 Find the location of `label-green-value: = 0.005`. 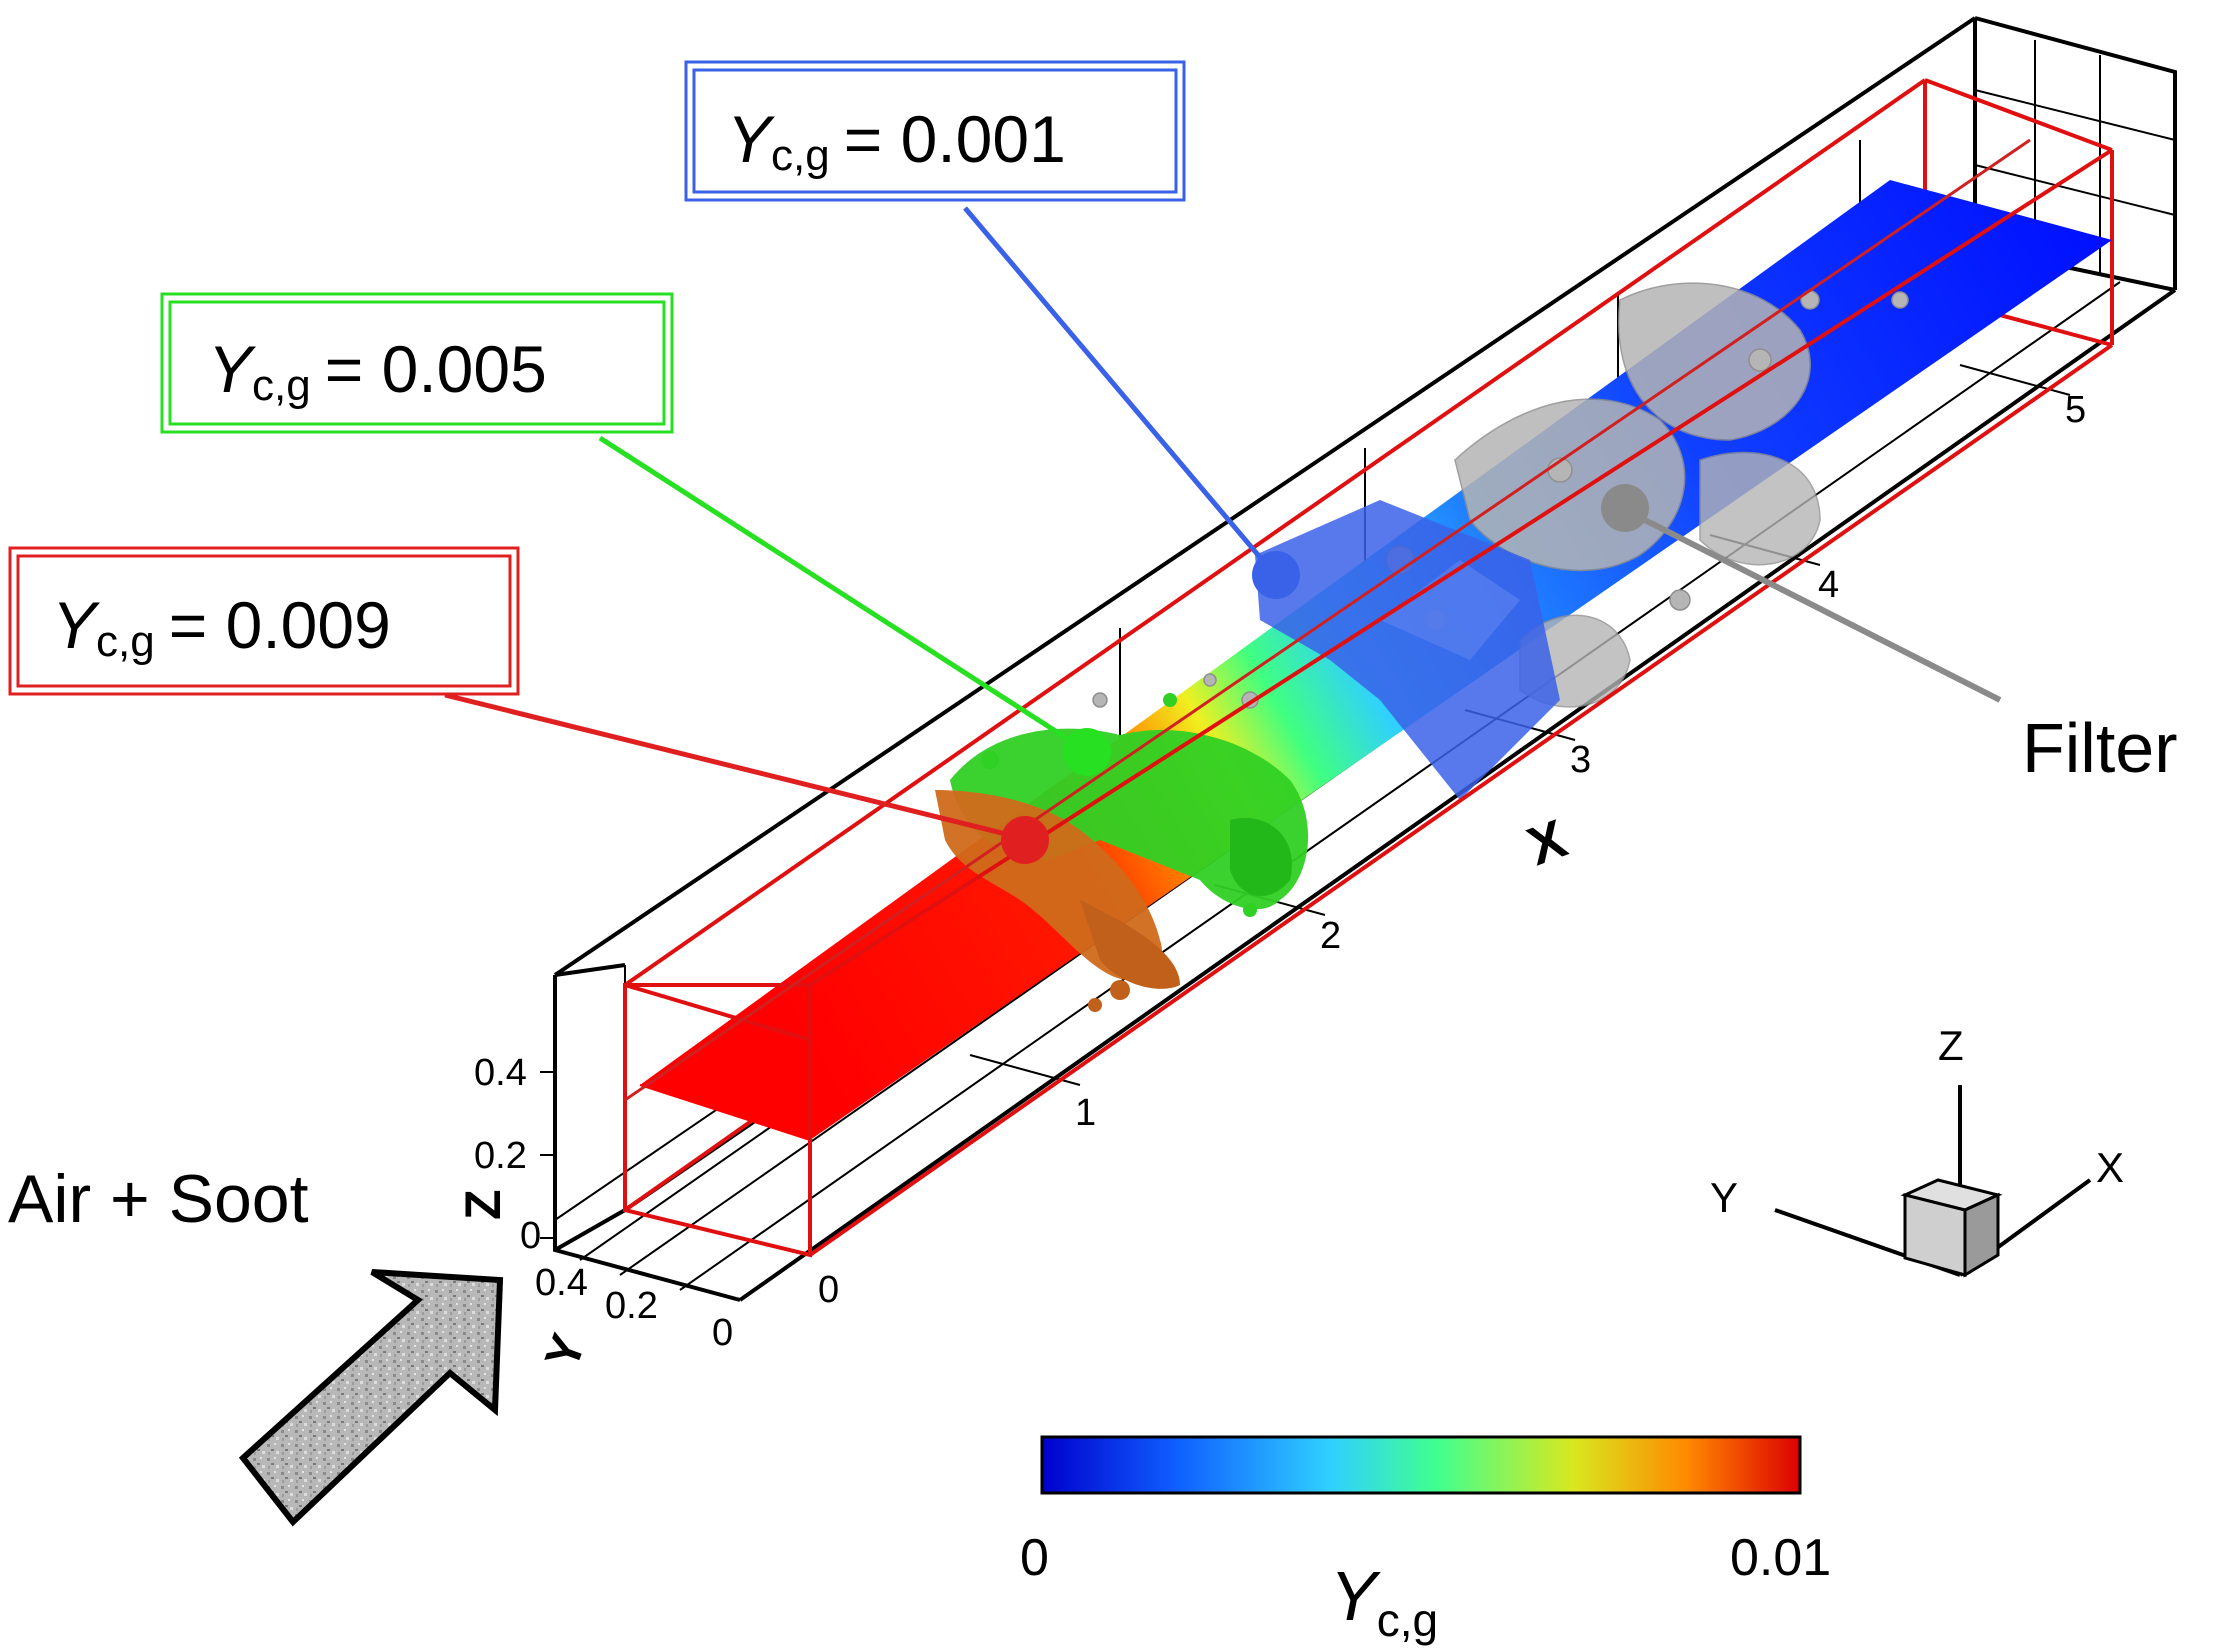

label-green-value: = 0.005 is located at coordinates (436, 369).